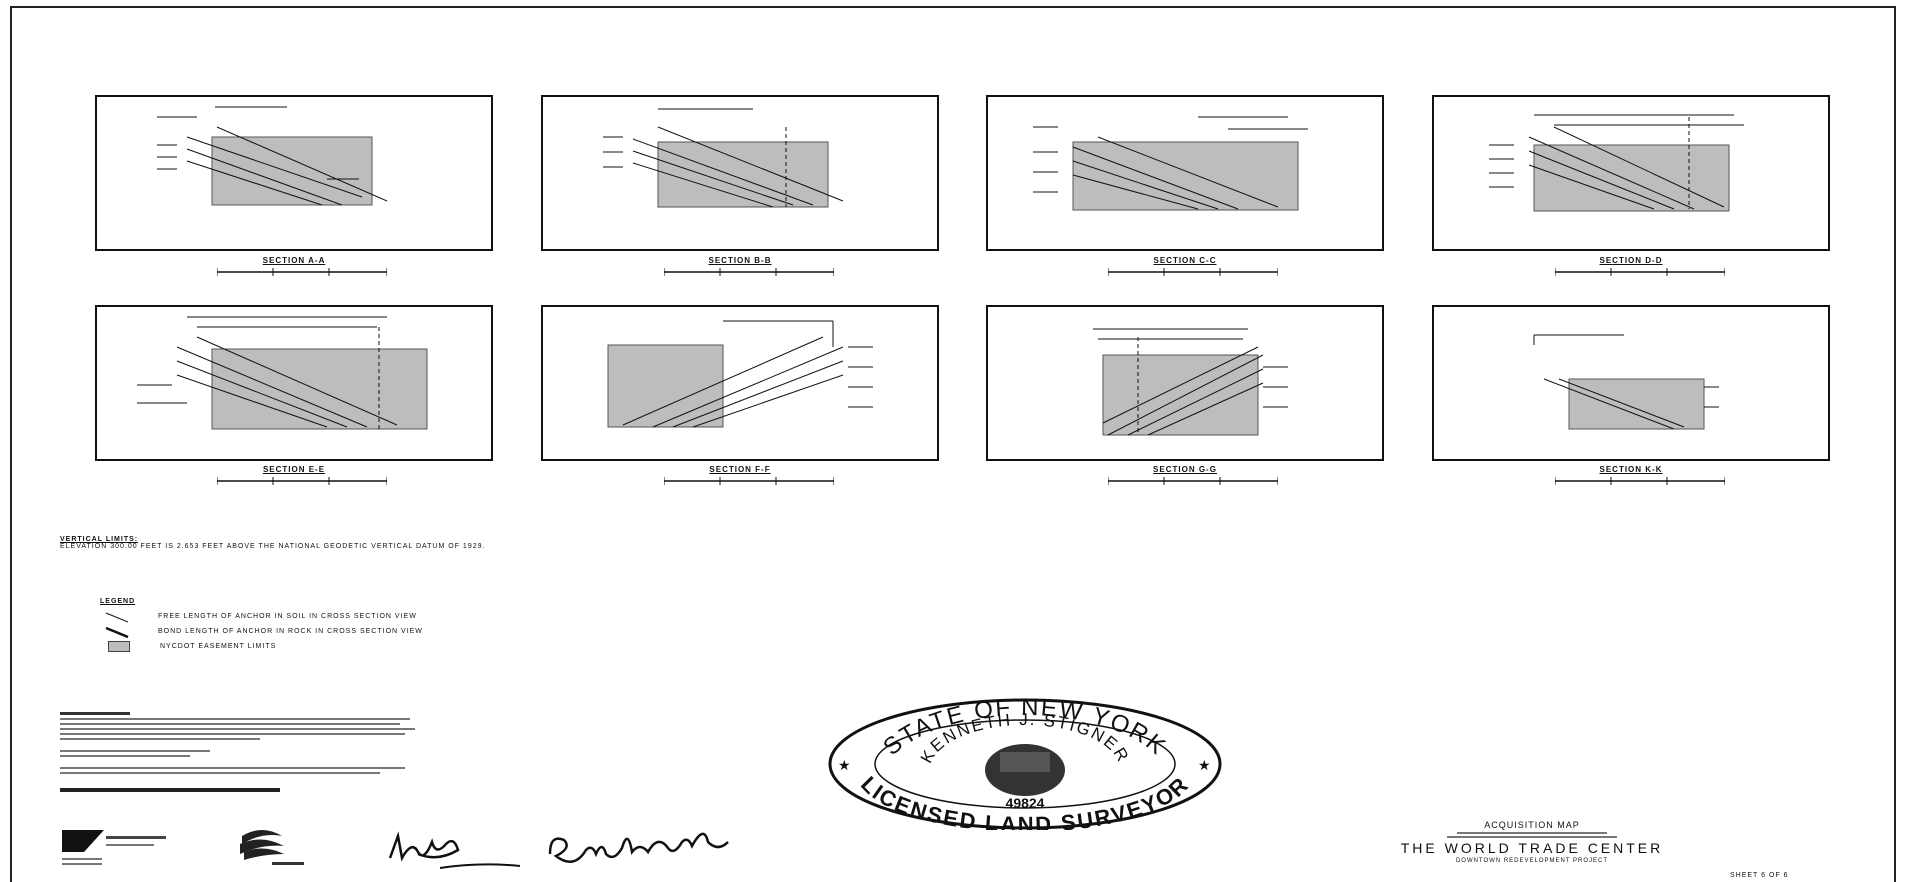 The image size is (1907, 882). I want to click on bond-length-line-icon, so click(117, 632).